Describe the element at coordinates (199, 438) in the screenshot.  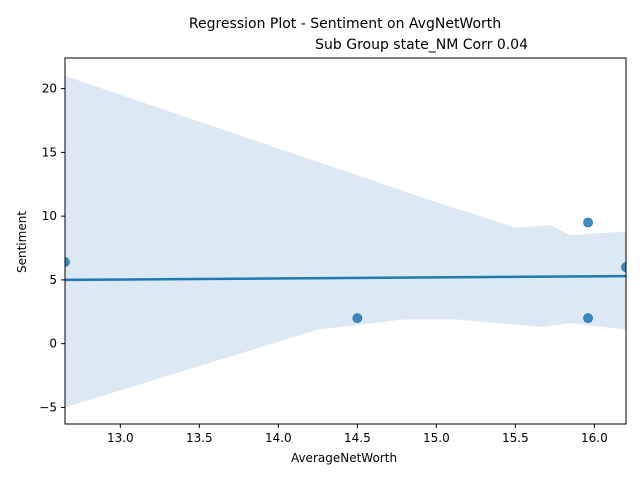
I see `x-tick-label: 13.5` at that location.